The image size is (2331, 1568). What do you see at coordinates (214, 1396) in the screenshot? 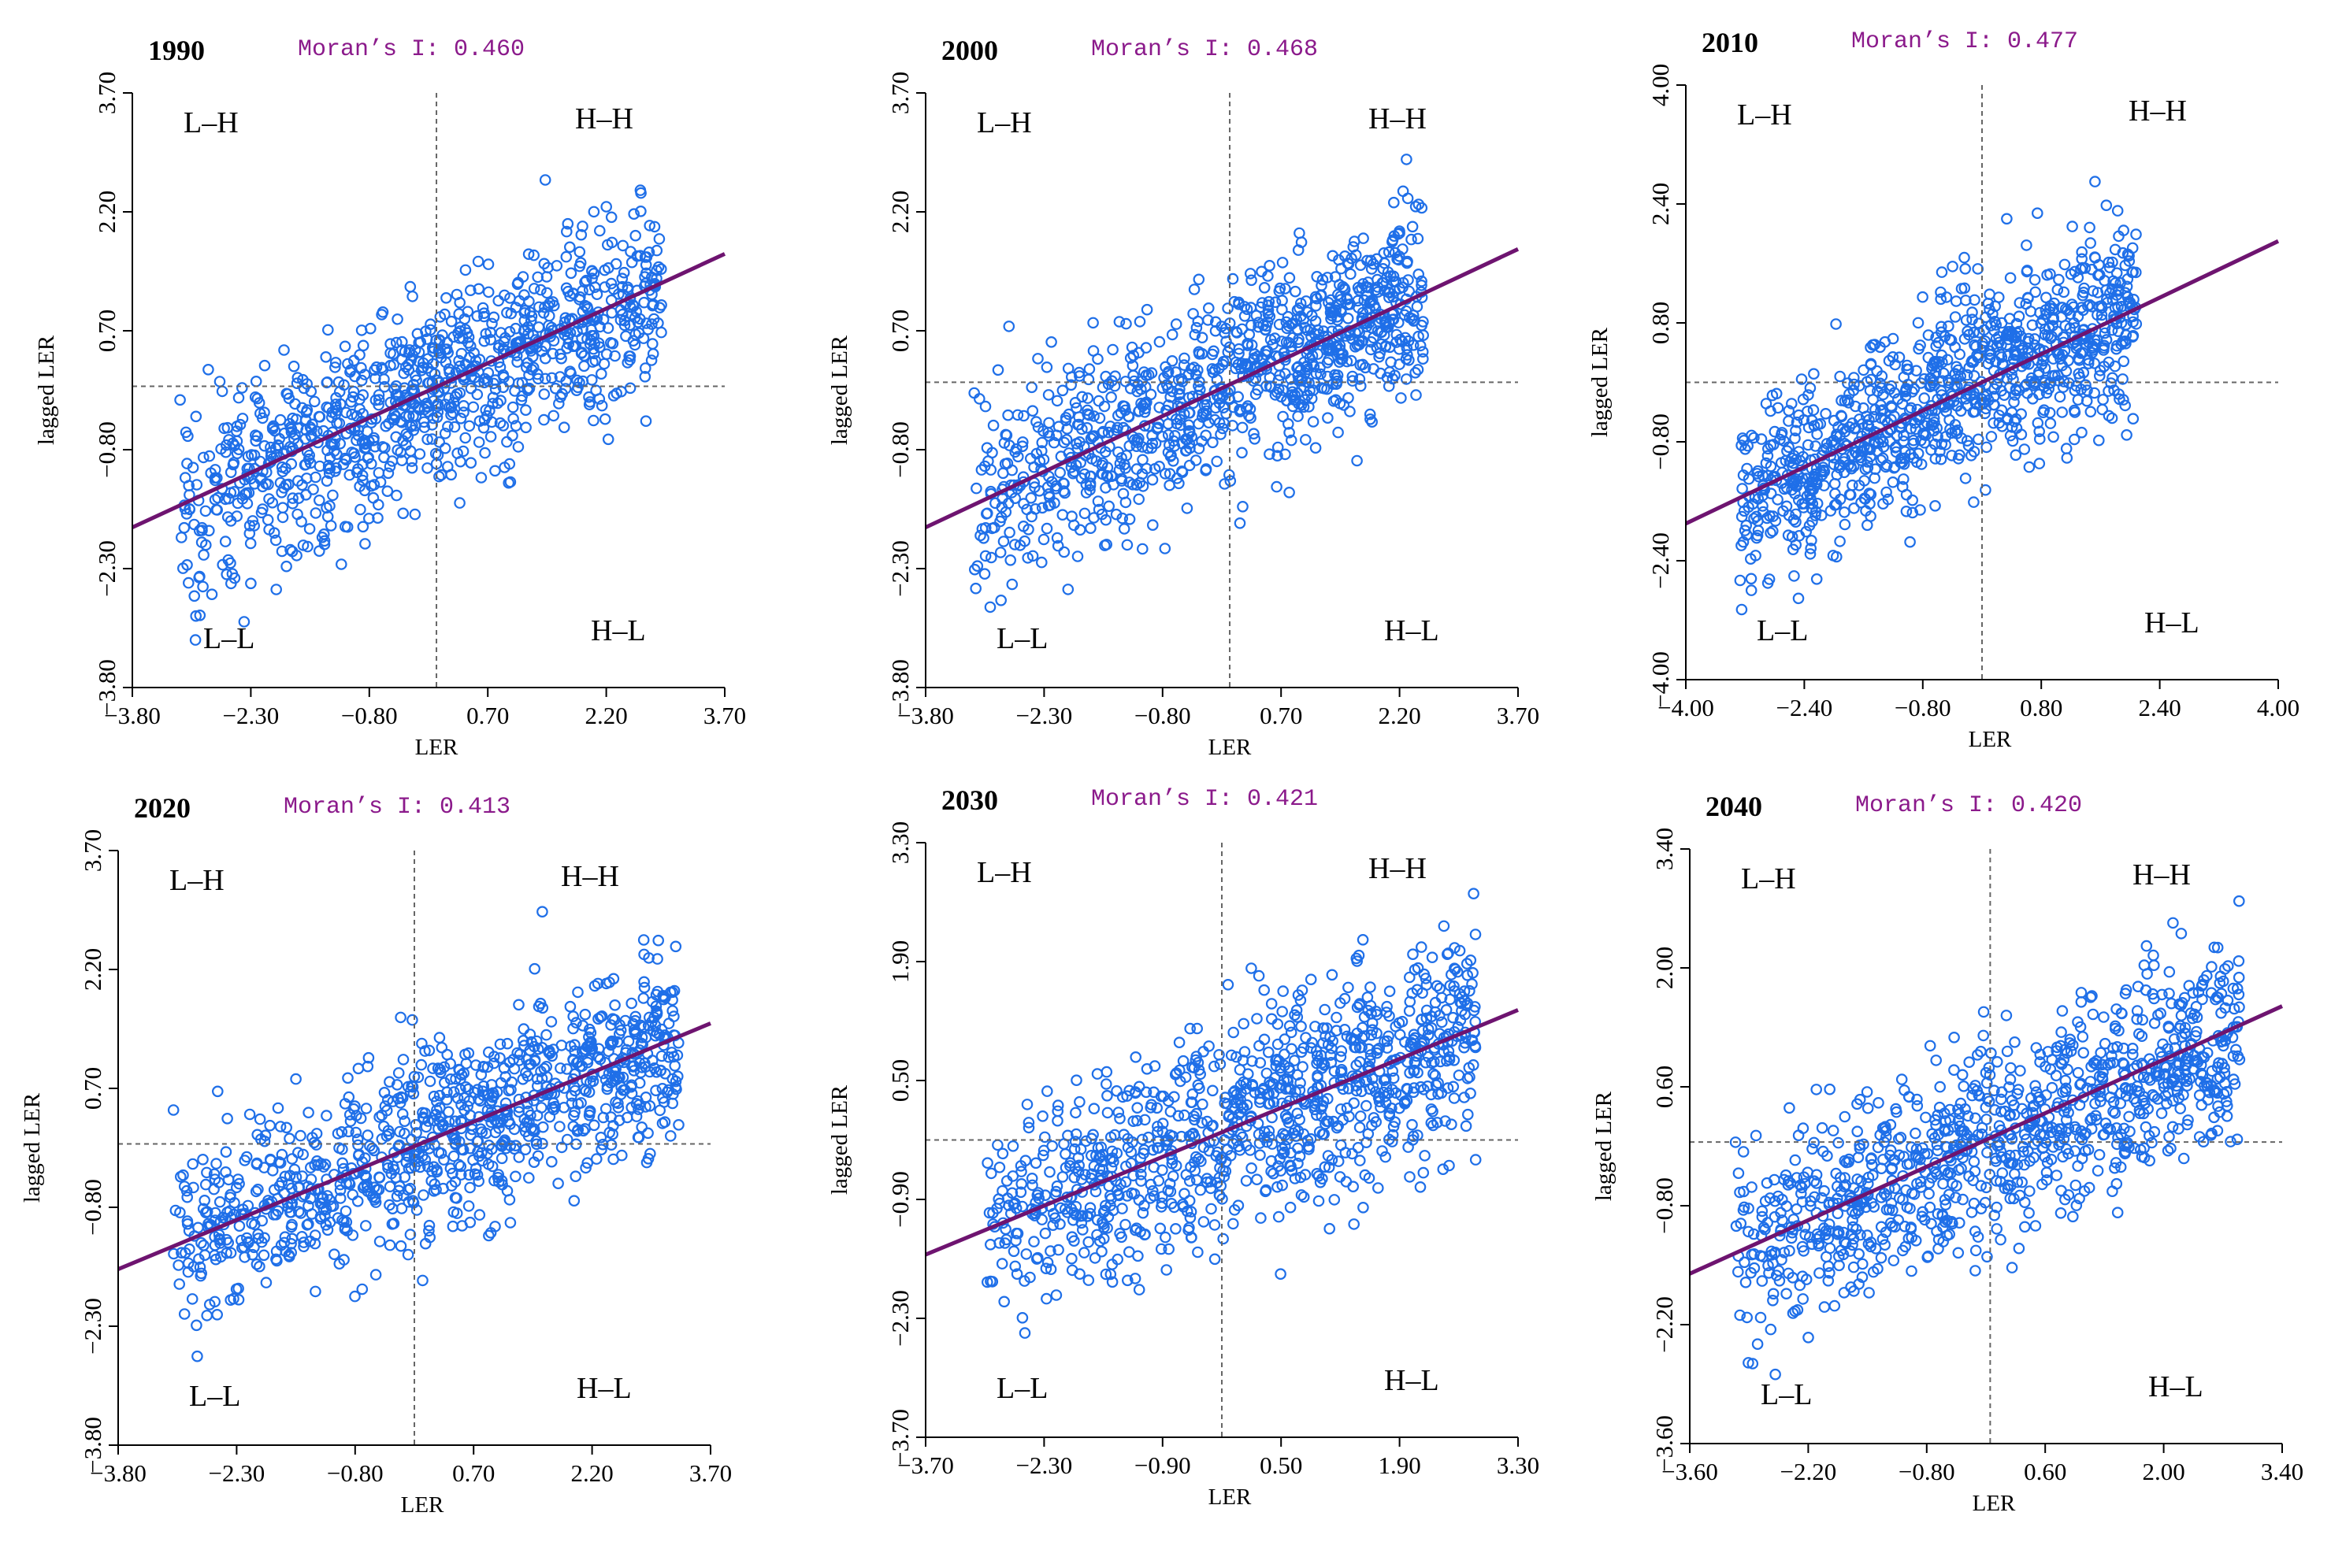
I see `quadrant-label-ll: L–L` at bounding box center [214, 1396].